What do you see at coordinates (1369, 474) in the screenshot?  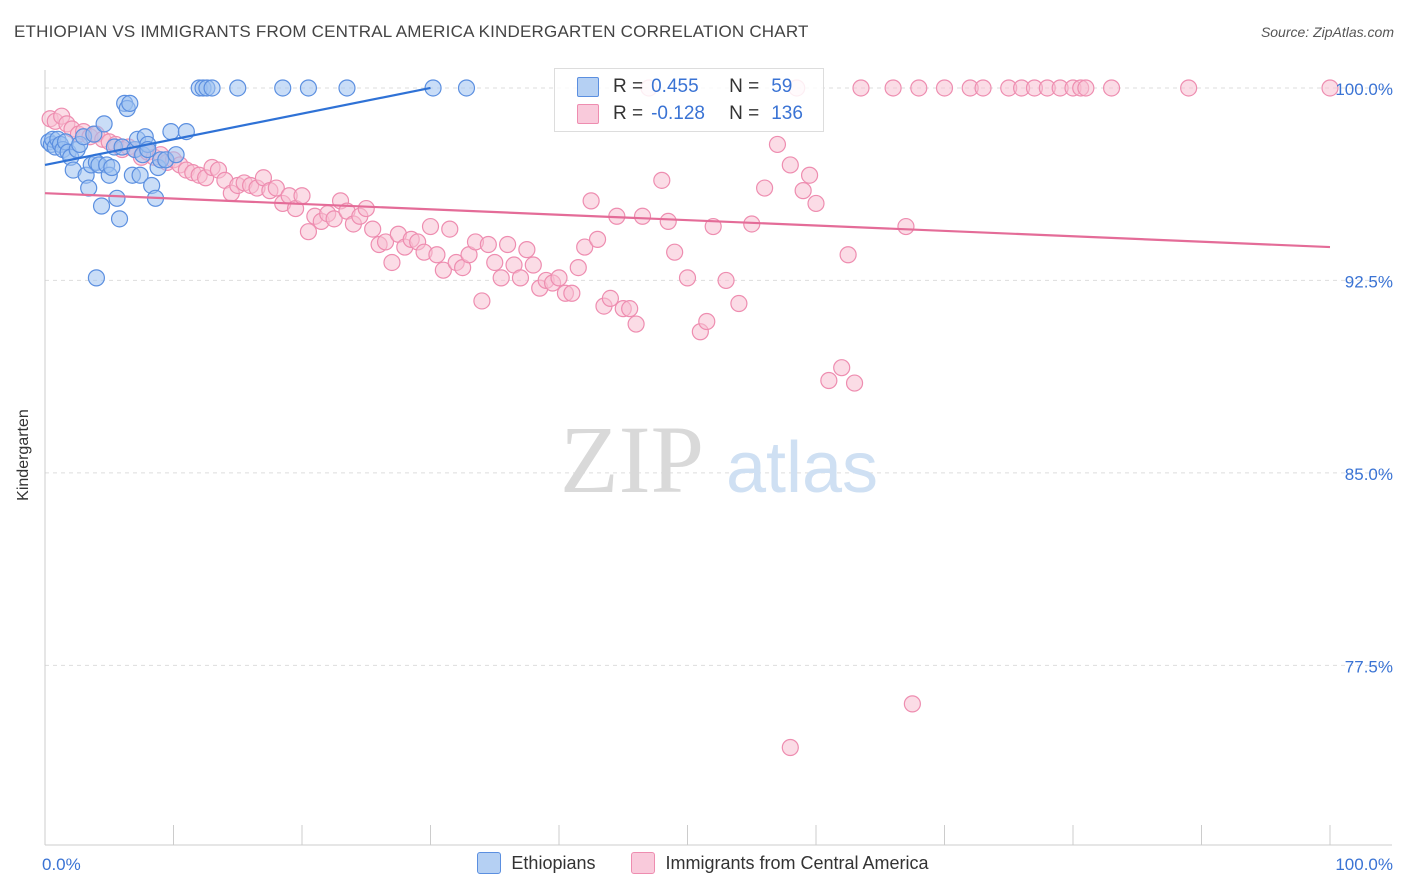 I see `y-tick-label: 85.0%` at bounding box center [1369, 474].